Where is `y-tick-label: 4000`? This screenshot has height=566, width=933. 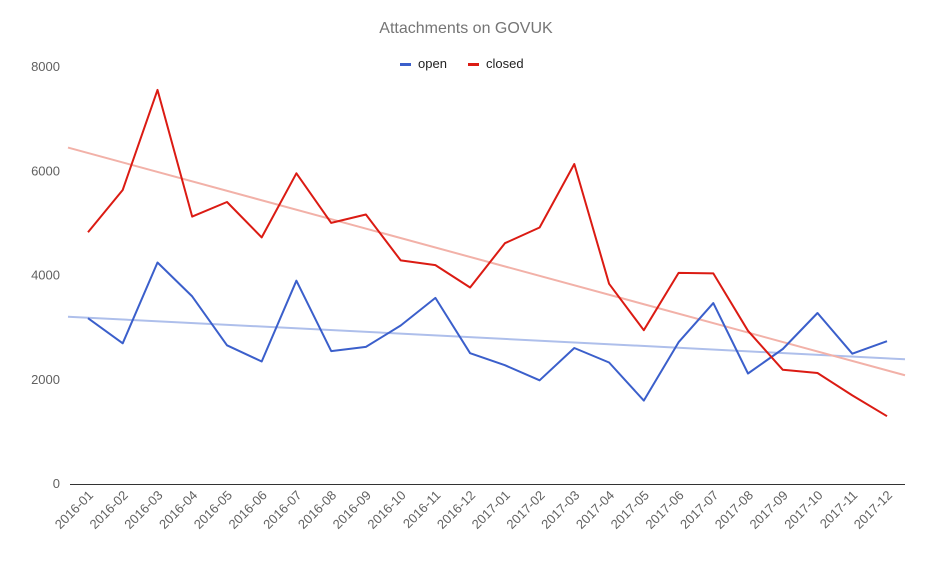
y-tick-label: 4000 is located at coordinates (45, 275).